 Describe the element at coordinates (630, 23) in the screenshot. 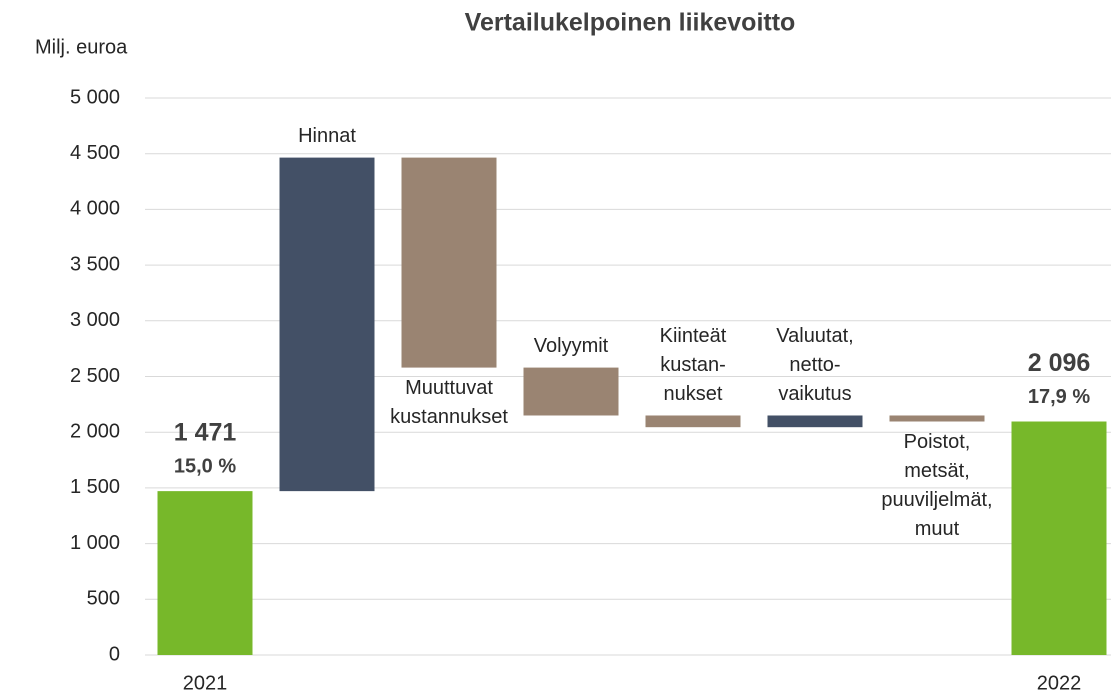

I see `chart-title: Vertailukelpoinen liikevoitto` at that location.